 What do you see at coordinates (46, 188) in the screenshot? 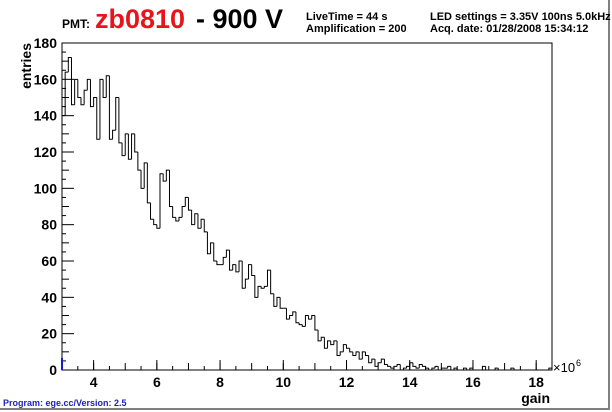
I see `y-tick-label: 100` at bounding box center [46, 188].